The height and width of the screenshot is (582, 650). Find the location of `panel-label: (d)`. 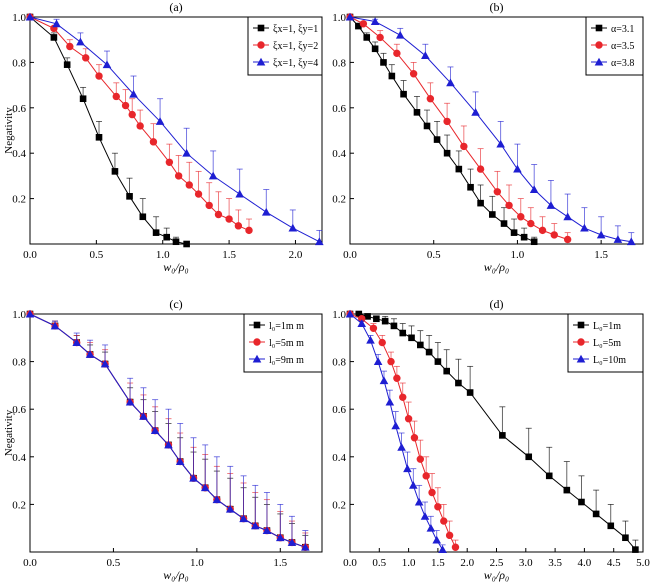

panel-label: (d) is located at coordinates (497, 304).